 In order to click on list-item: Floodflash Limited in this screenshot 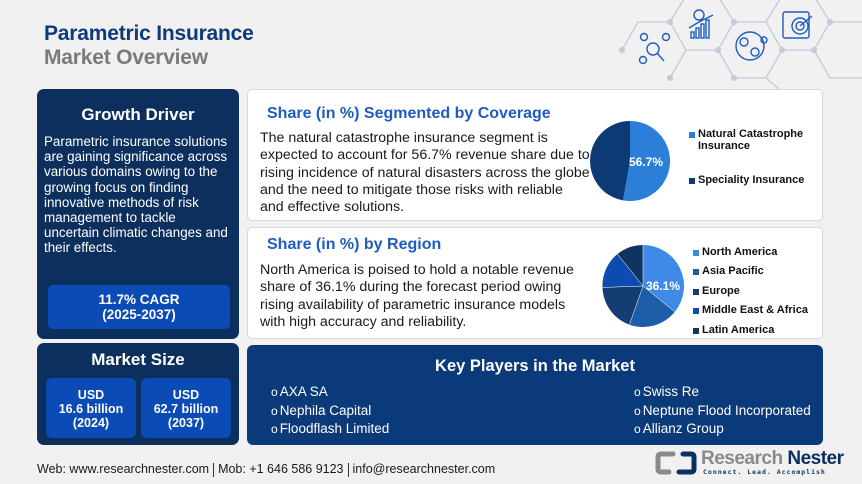, I will do `click(330, 429)`.